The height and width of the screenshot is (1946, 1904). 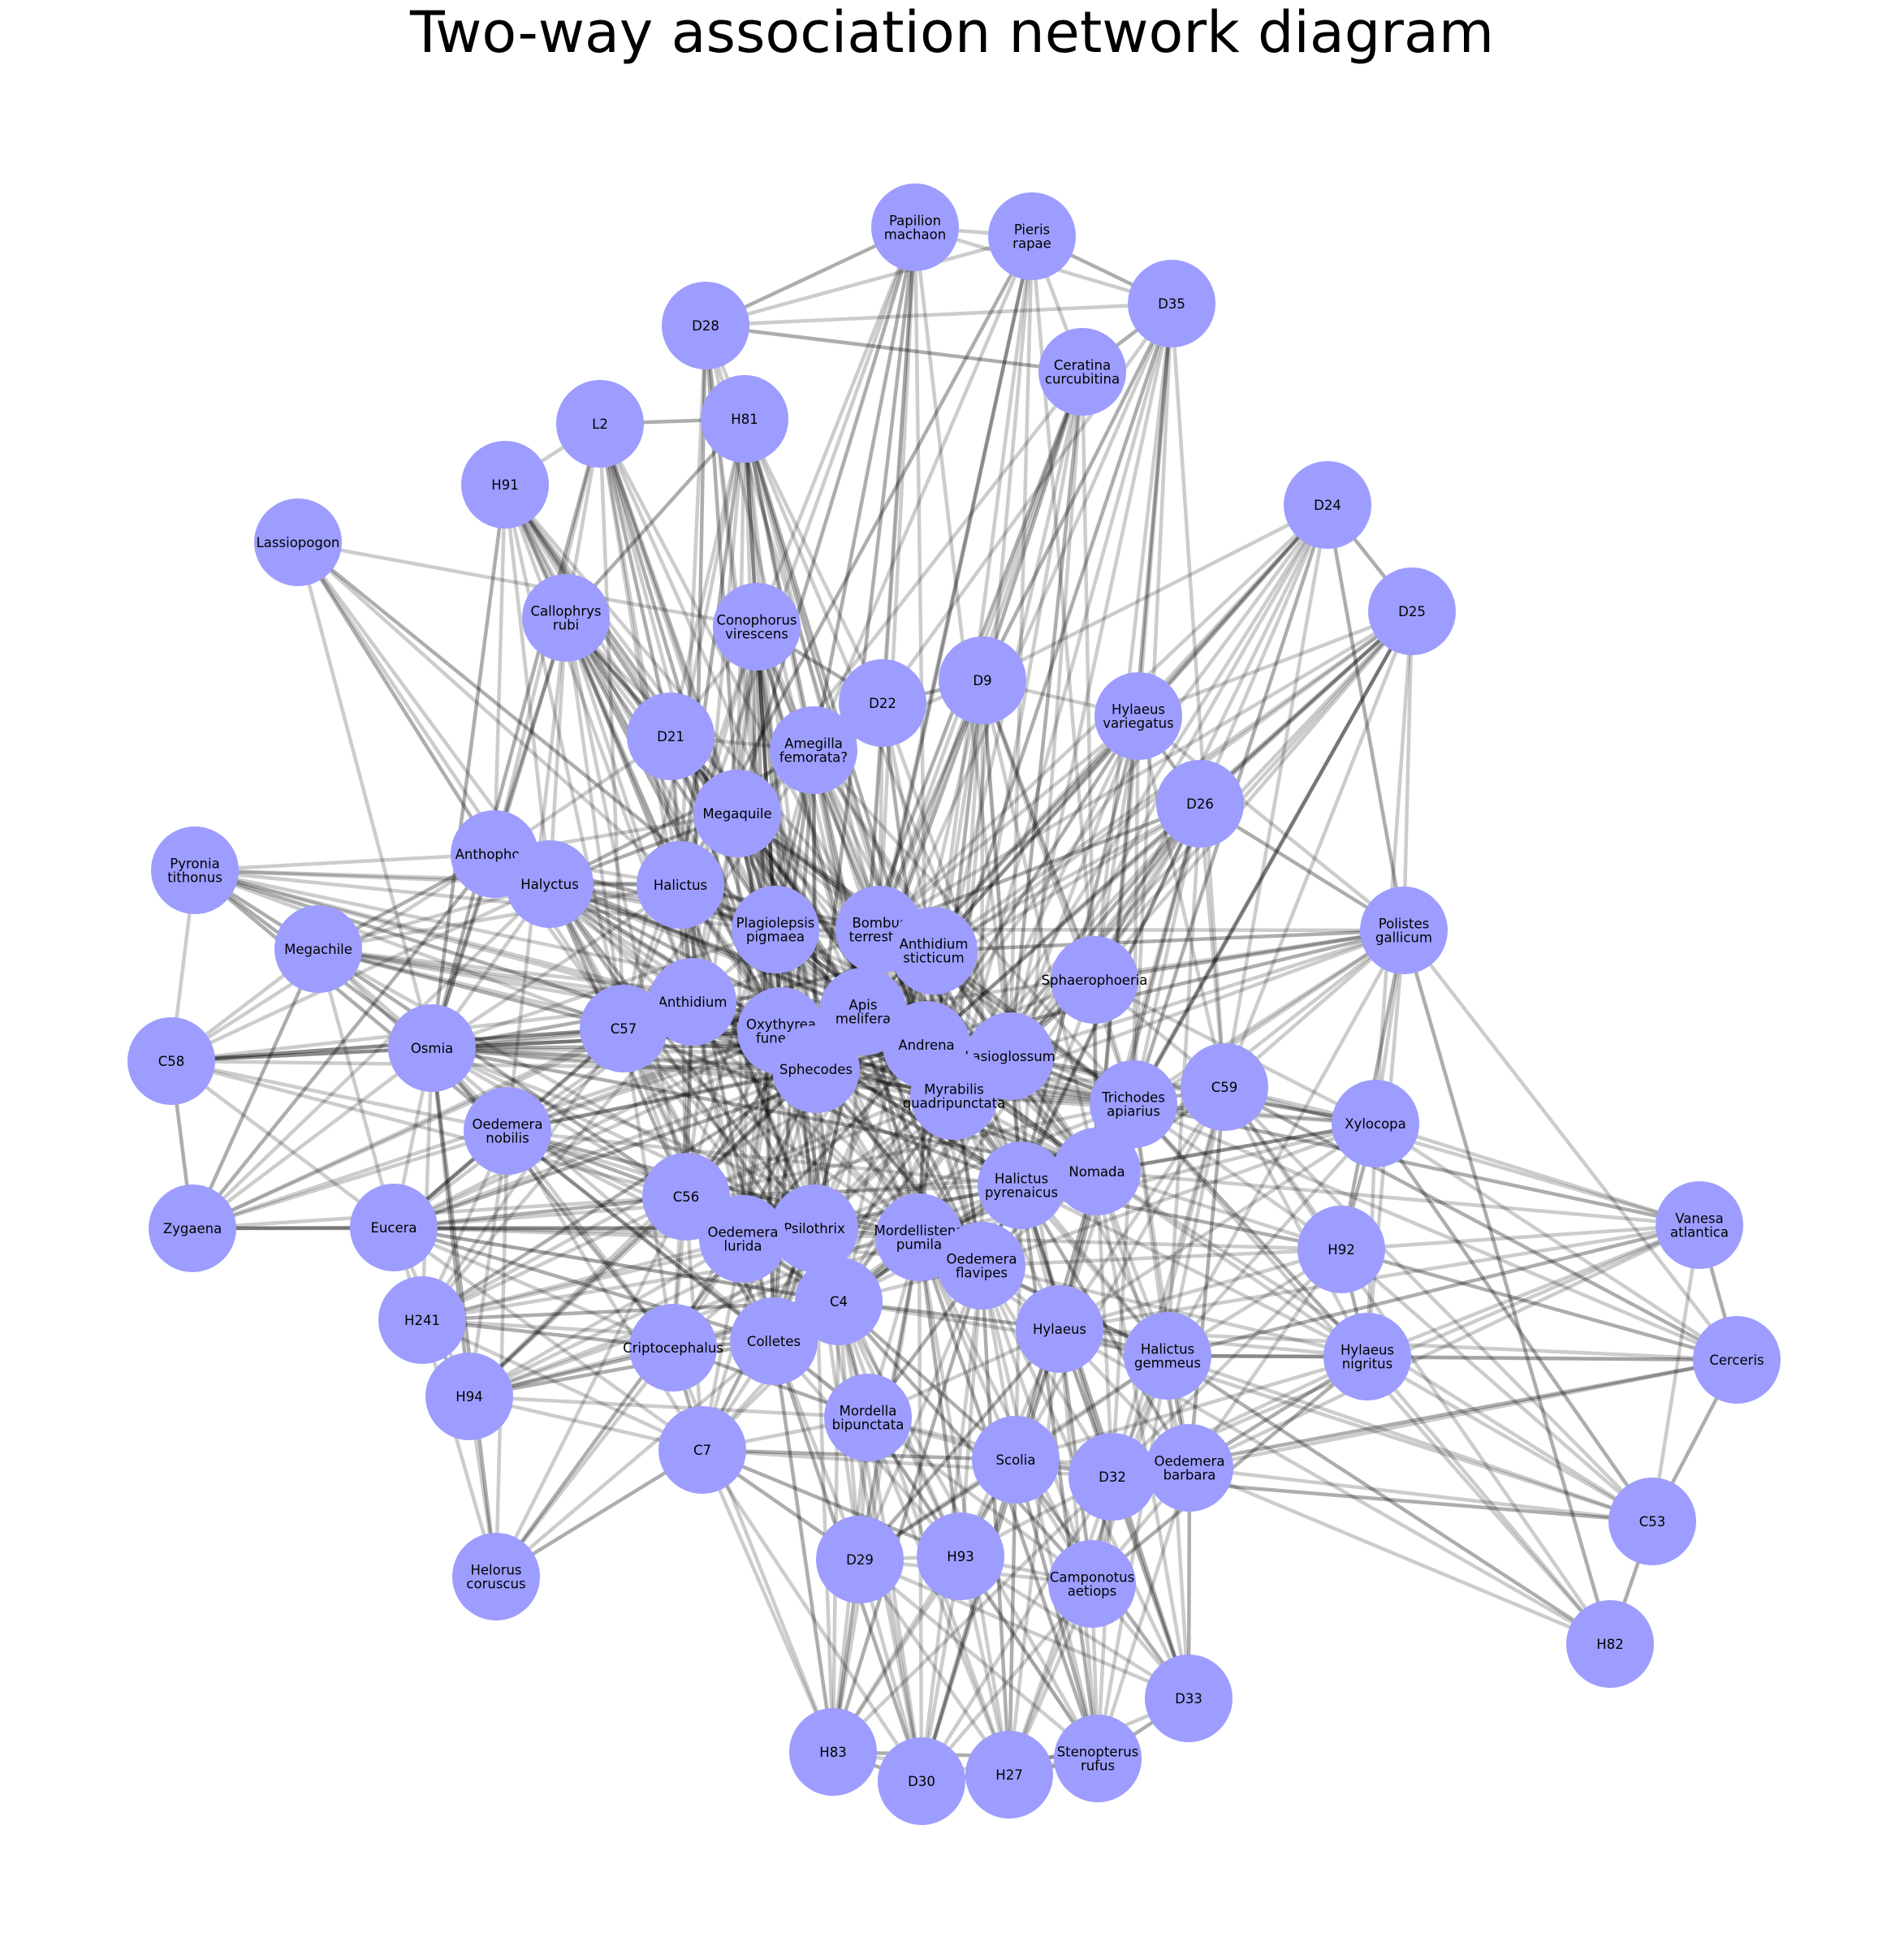 What do you see at coordinates (1002, 933) in the screenshot?
I see `edge-d9-halictus_pyr` at bounding box center [1002, 933].